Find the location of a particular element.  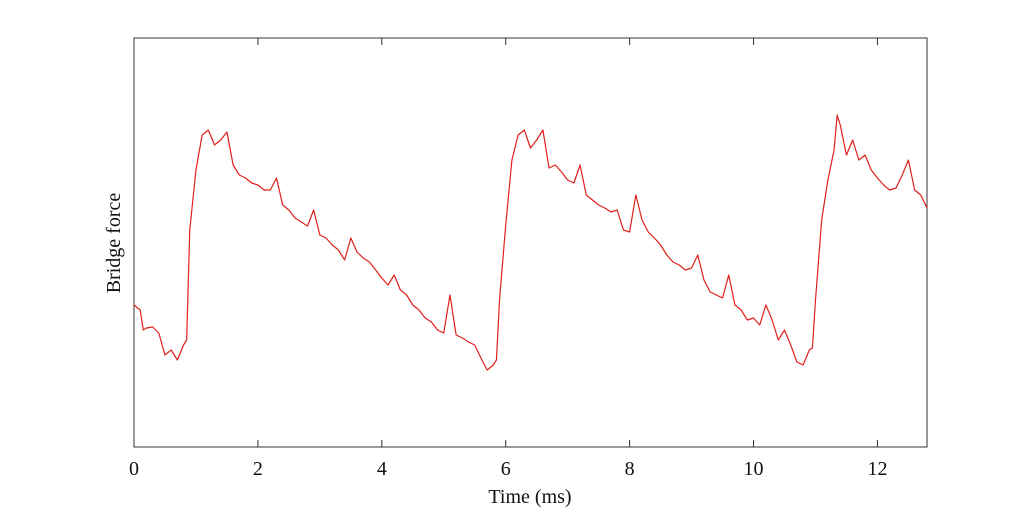

x-tick-label: 0 is located at coordinates (134, 469).